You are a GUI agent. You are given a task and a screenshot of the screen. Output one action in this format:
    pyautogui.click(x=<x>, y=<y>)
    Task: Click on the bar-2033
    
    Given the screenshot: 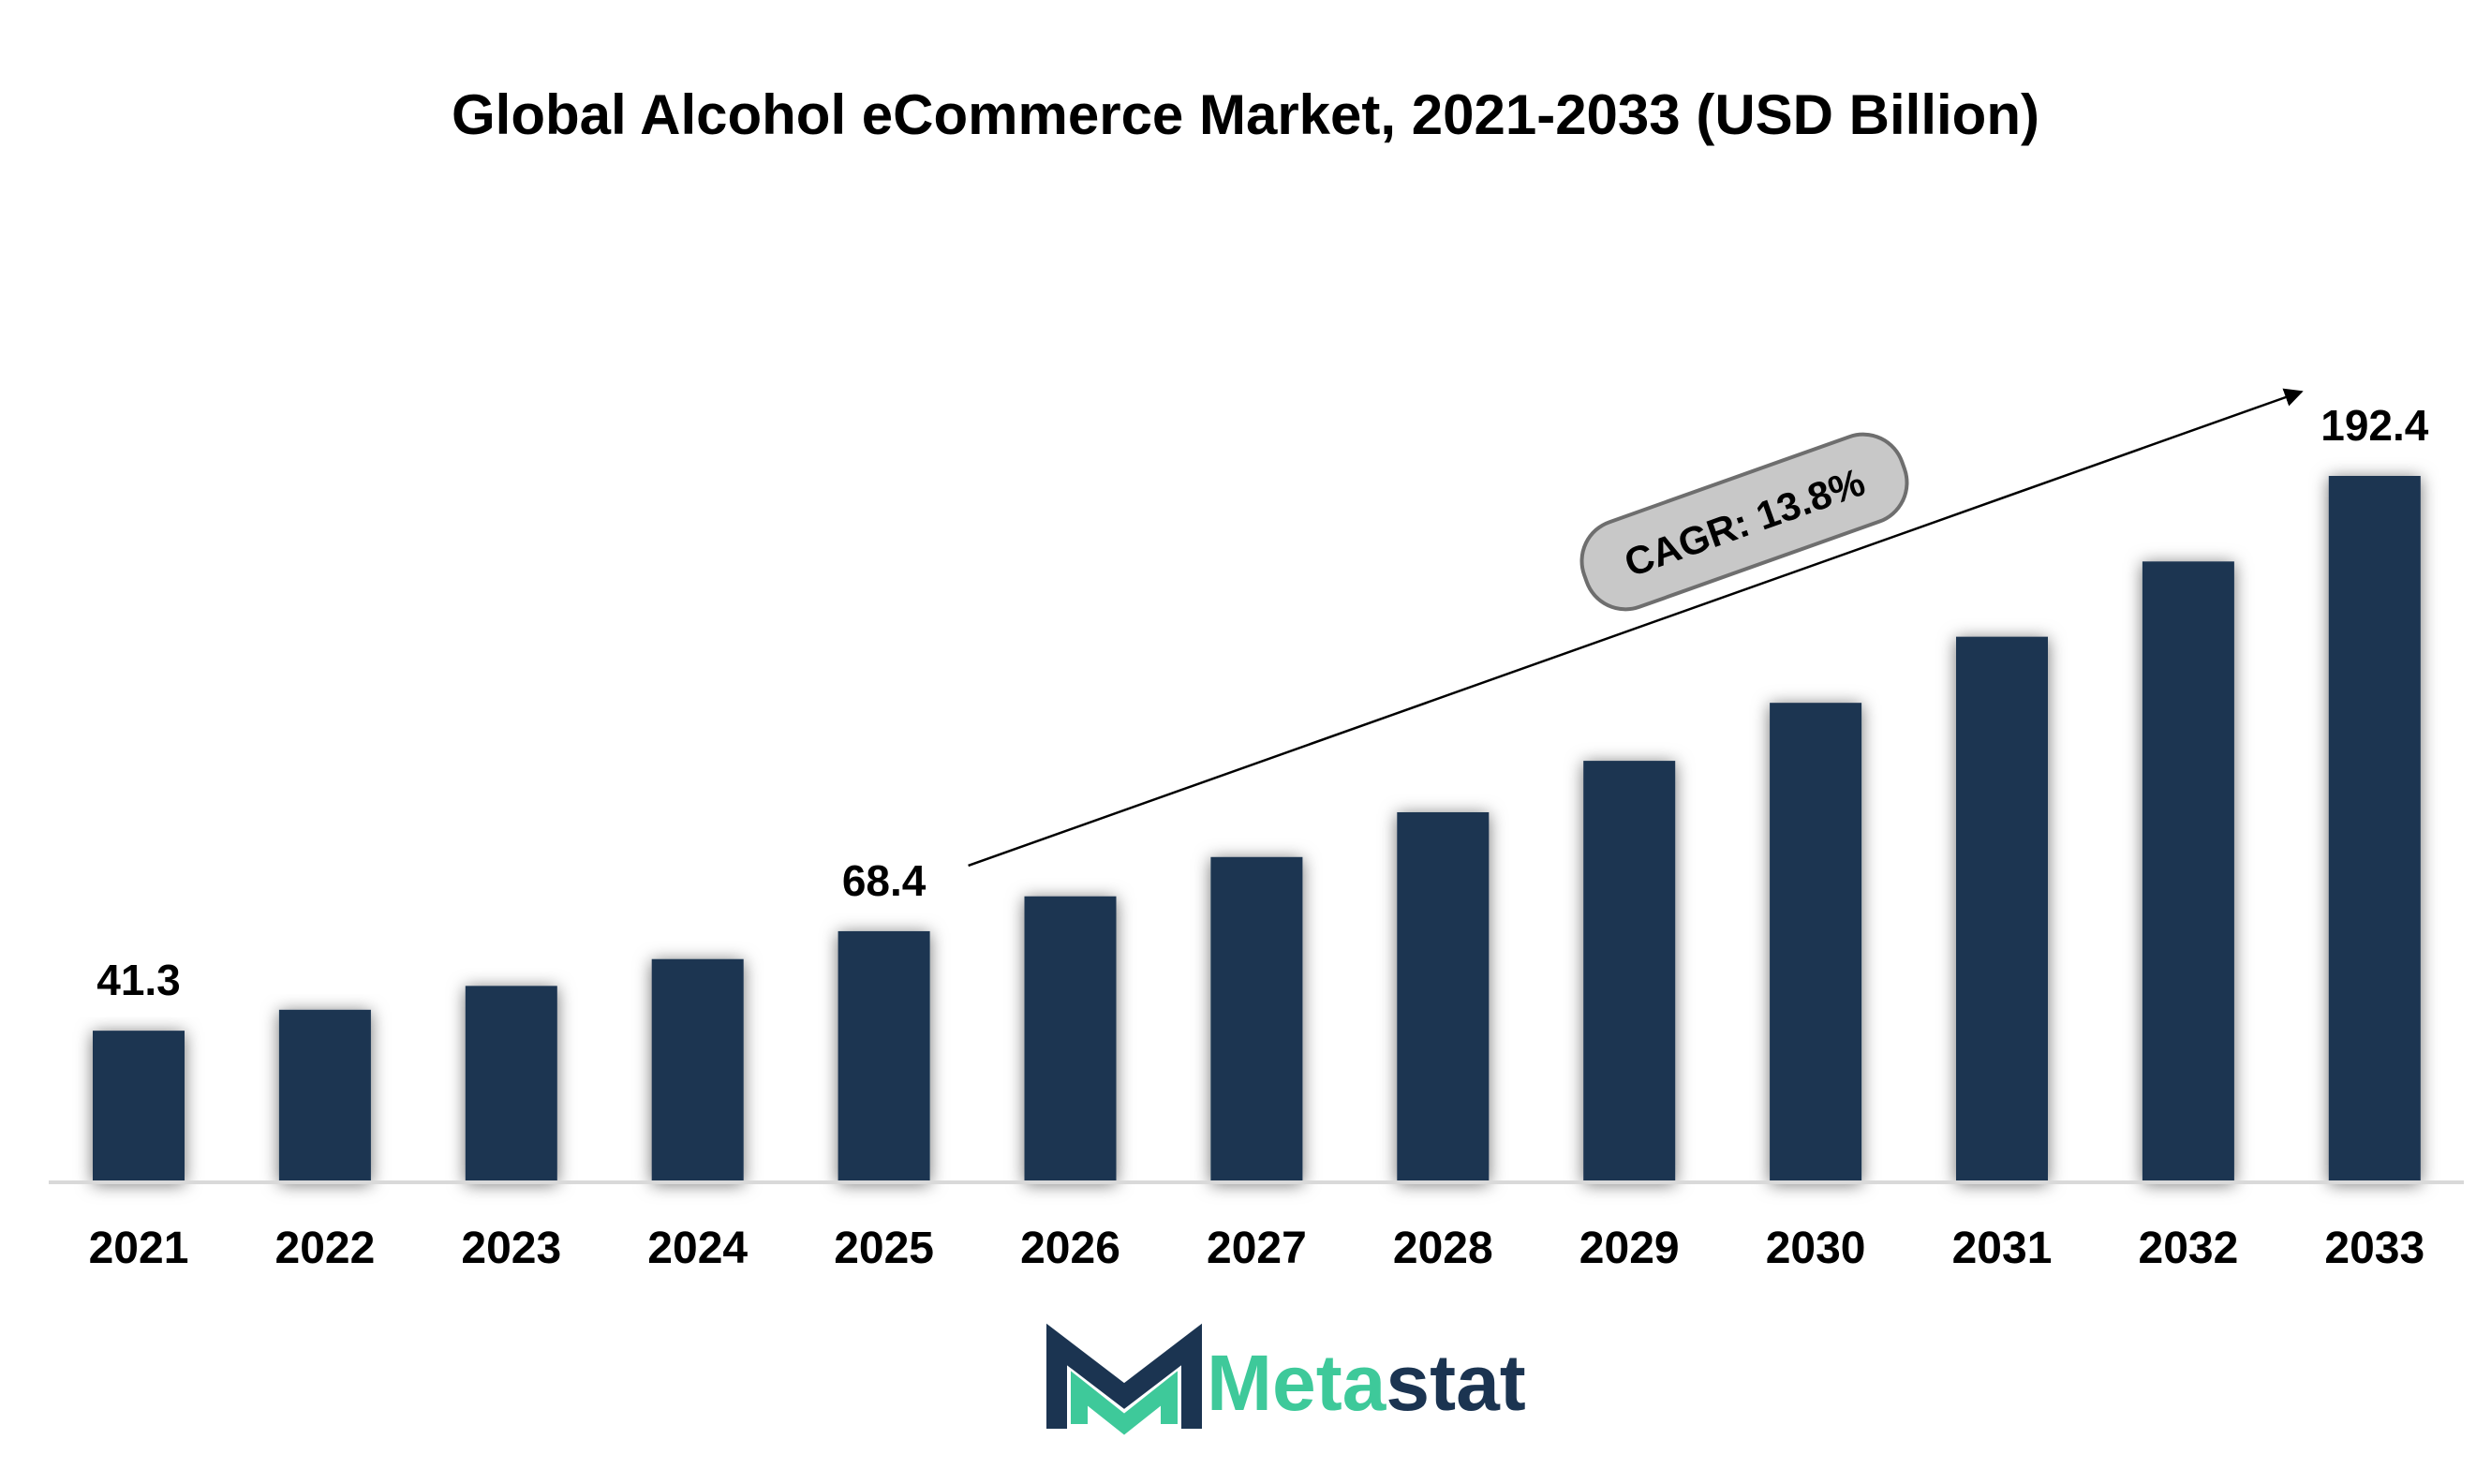 What is the action you would take?
    pyautogui.click(x=2375, y=829)
    